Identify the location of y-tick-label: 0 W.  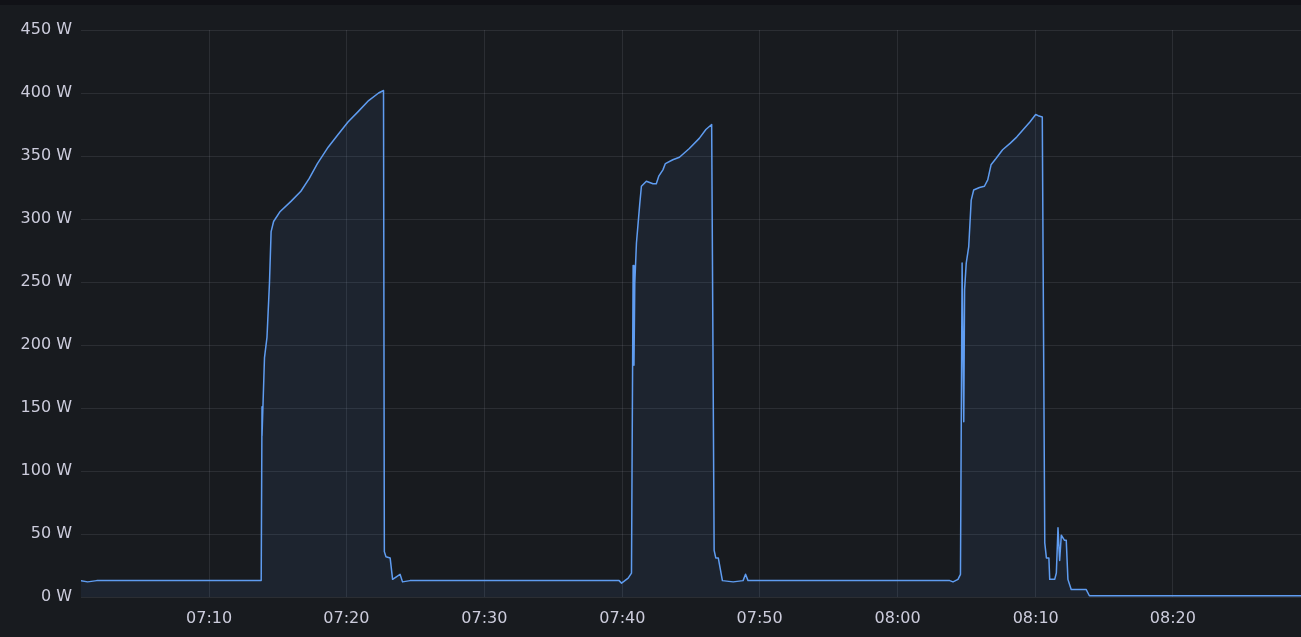
(56, 596).